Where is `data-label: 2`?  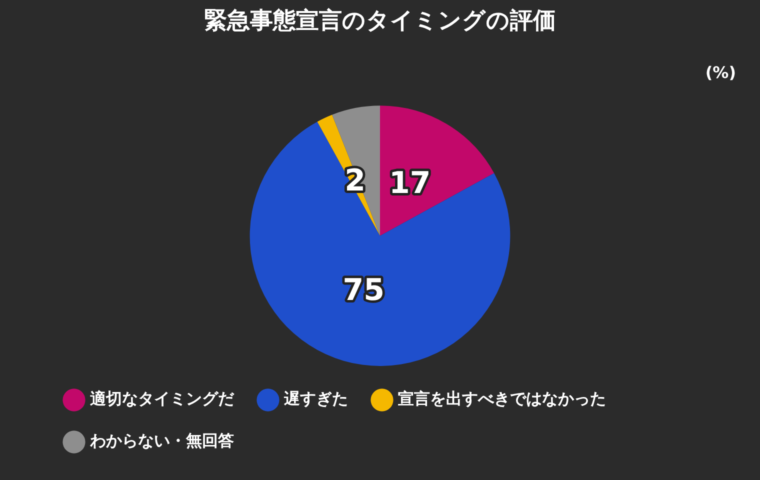 data-label: 2 is located at coordinates (355, 181).